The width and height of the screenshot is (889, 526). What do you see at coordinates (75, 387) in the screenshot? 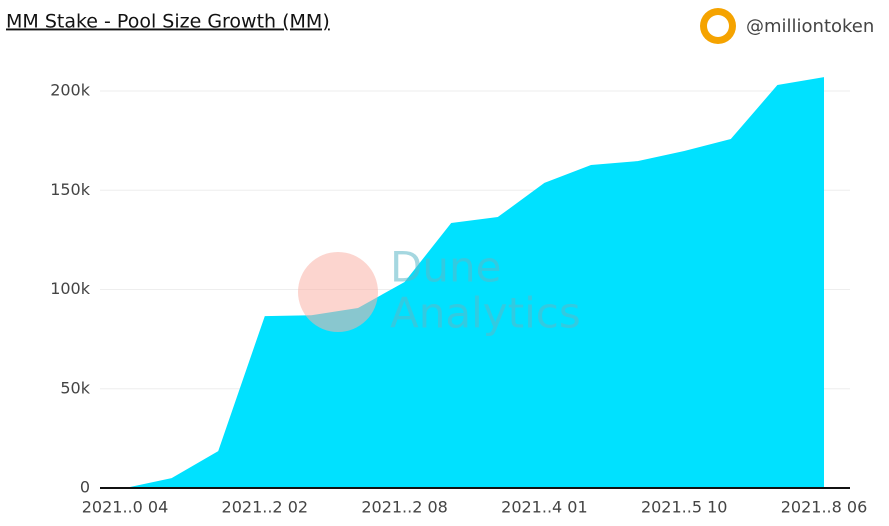
I see `y-tick-label: 50k` at bounding box center [75, 387].